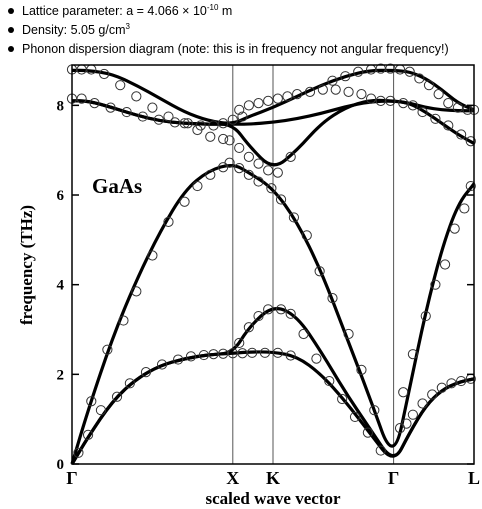 The height and width of the screenshot is (509, 482). I want to click on note-text: Lattice parameter: a = 4.066 × 10, so click(114, 11).